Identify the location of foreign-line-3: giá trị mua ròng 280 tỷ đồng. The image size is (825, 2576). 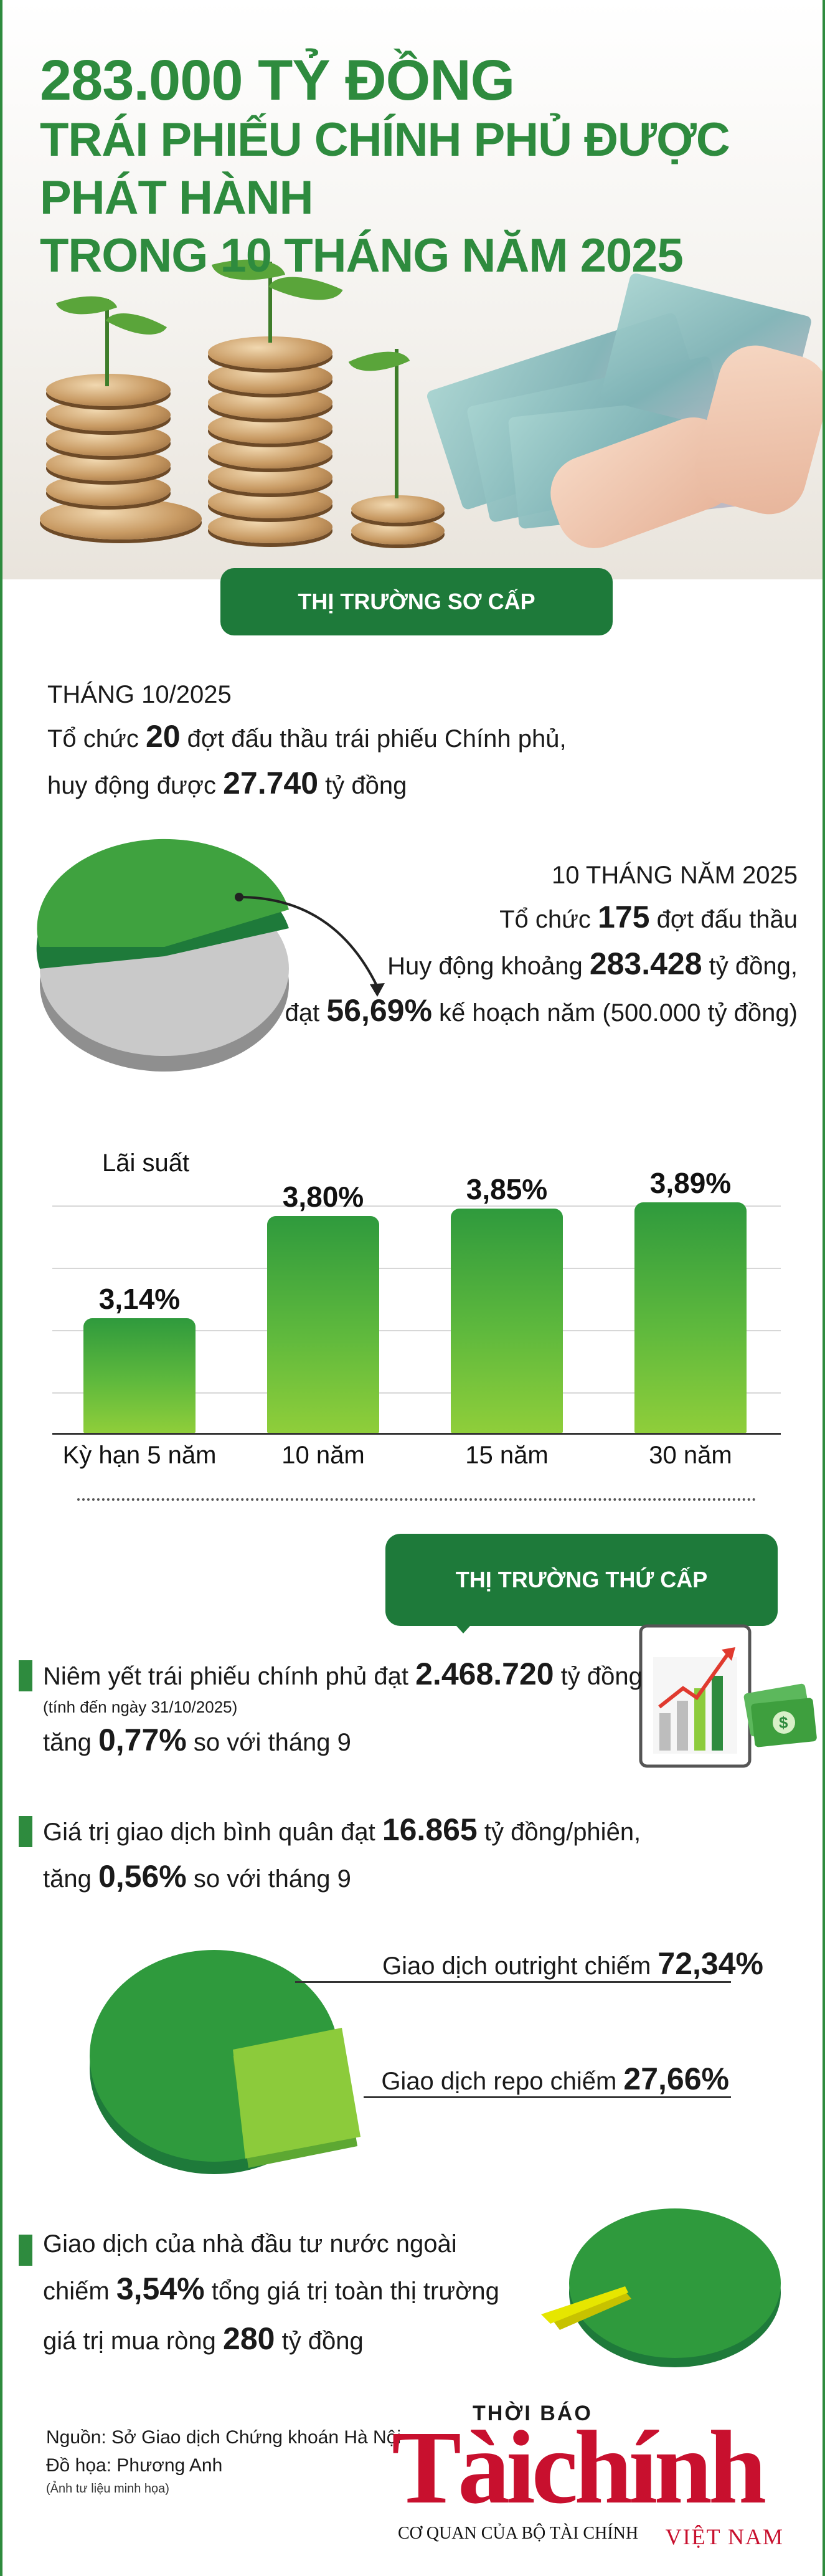
(203, 2338).